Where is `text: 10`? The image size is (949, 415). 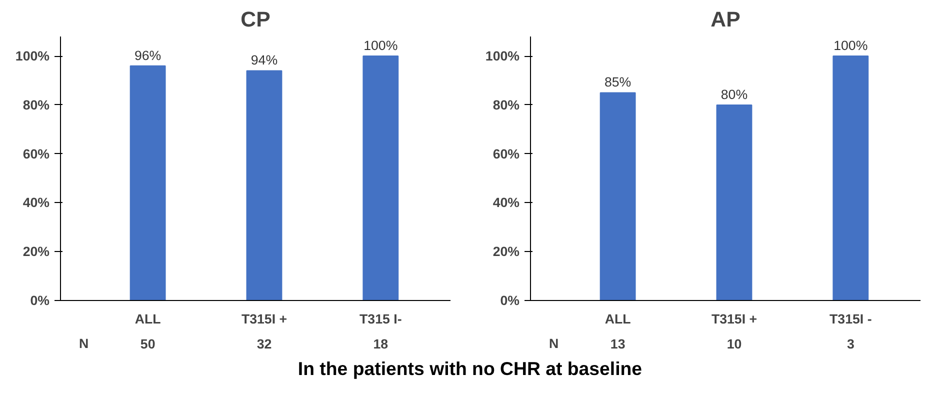
text: 10 is located at coordinates (734, 344).